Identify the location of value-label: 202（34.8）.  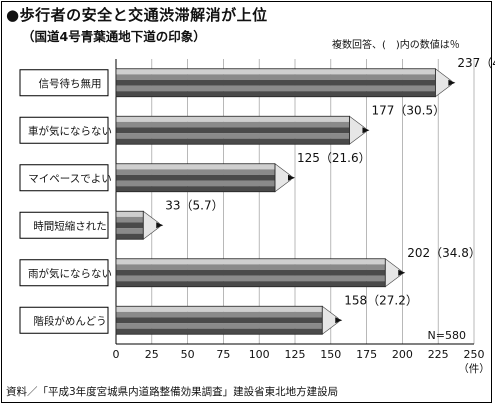
(444, 253).